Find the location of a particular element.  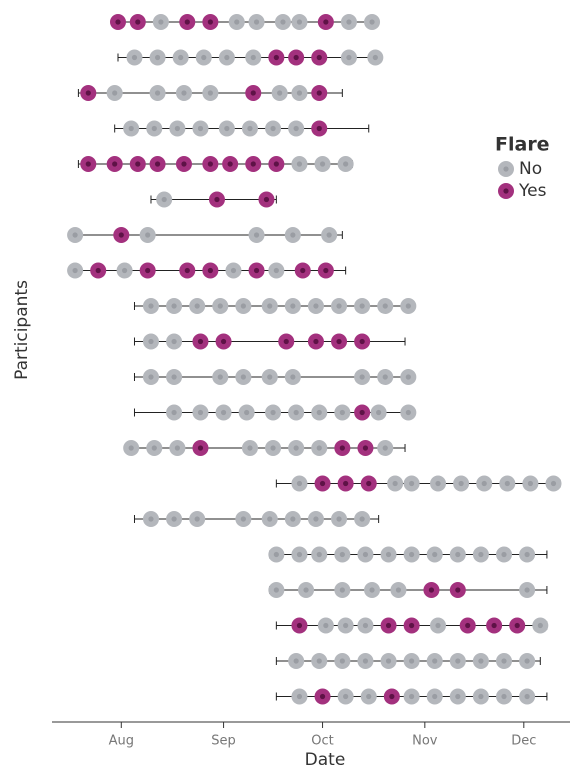

x-tick-label: Oct is located at coordinates (322, 741).